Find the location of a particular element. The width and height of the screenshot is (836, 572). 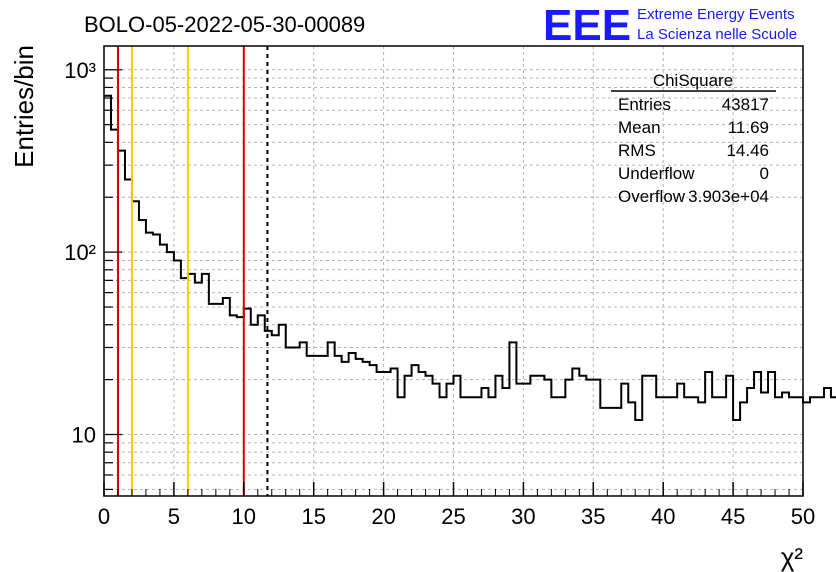

x-tick-label: 0 is located at coordinates (104, 516).